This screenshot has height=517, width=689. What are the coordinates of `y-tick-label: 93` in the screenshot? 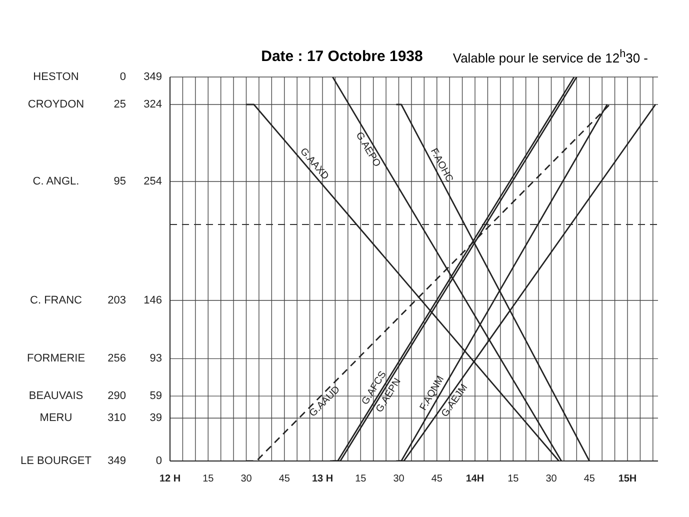 It's located at (156, 359).